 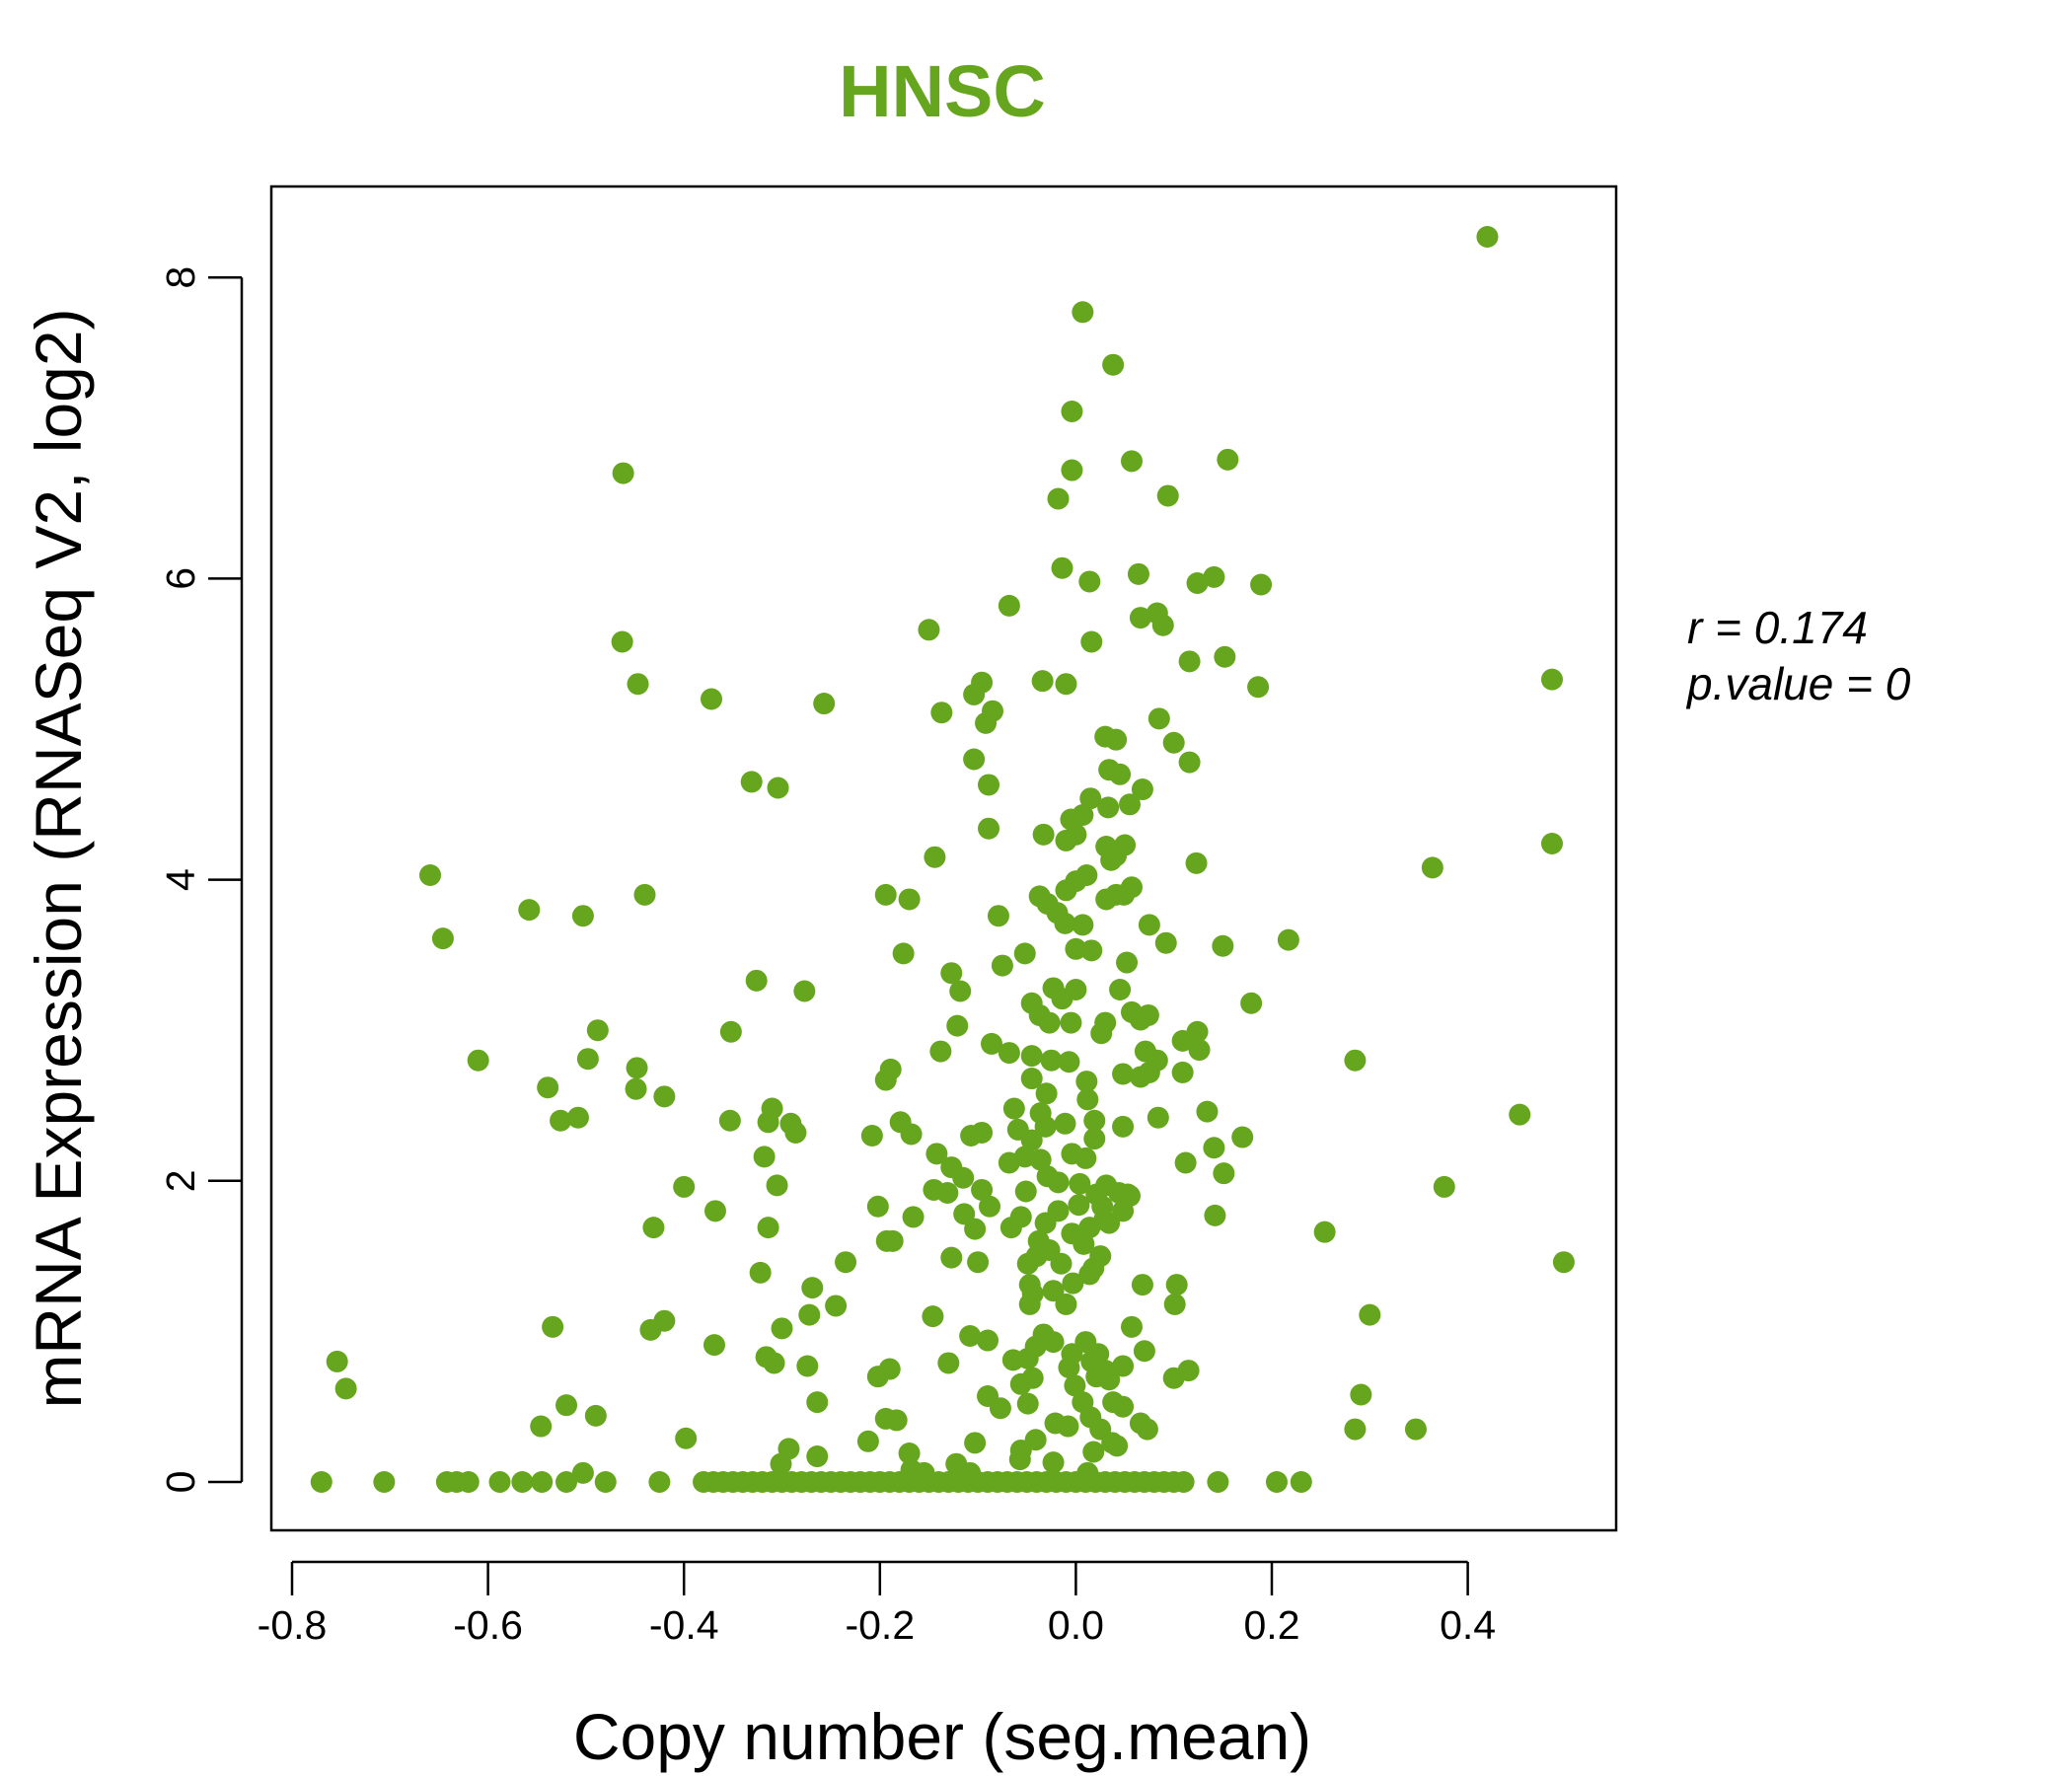 What do you see at coordinates (1798, 684) in the screenshot?
I see `p-value: p.value = 0` at bounding box center [1798, 684].